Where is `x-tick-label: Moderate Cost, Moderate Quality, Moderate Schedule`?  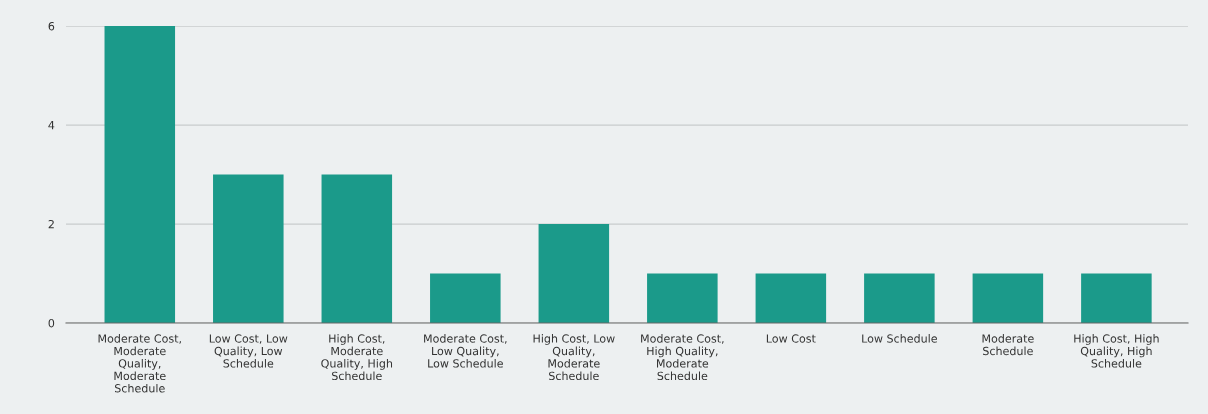
x-tick-label: Moderate Cost, Moderate Quality, Moderate Schedule is located at coordinates (140, 363).